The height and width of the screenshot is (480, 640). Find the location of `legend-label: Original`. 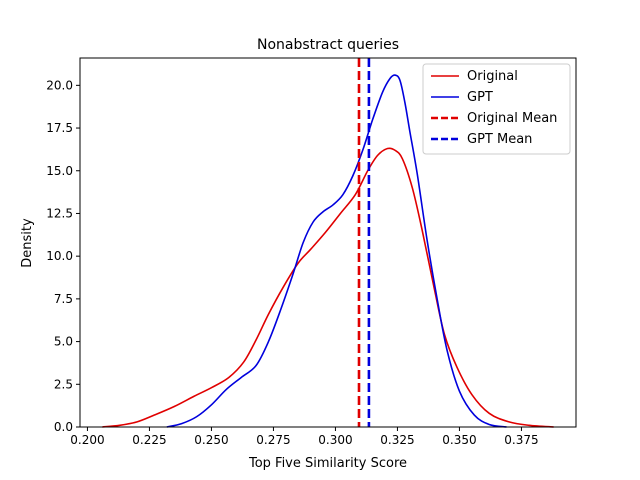

legend-label: Original is located at coordinates (492, 76).